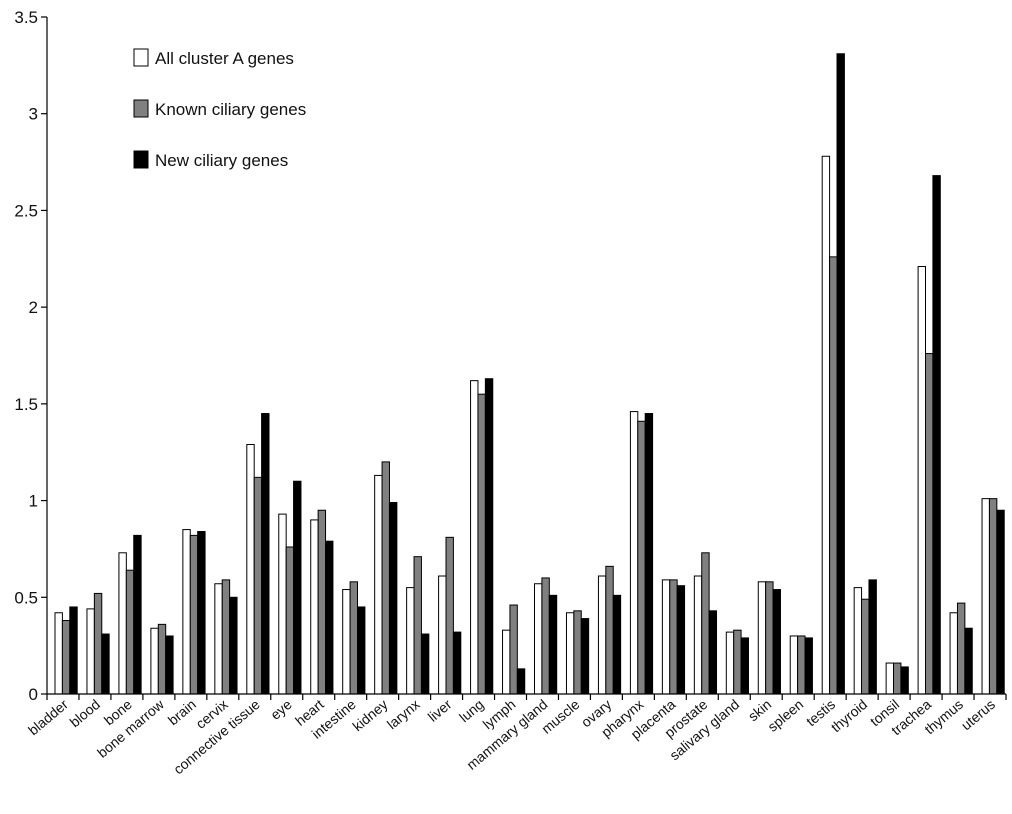 This screenshot has height=814, width=1012. I want to click on y-axis: 0 0.5 1 1.5 2 2.5 3 3.5, so click(31, 356).